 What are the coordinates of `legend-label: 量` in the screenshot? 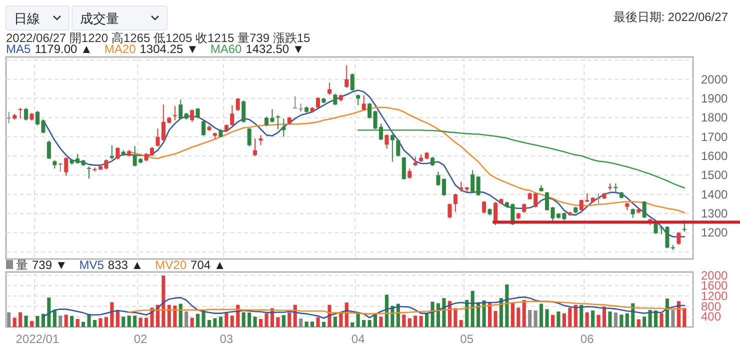 It's located at (22, 265).